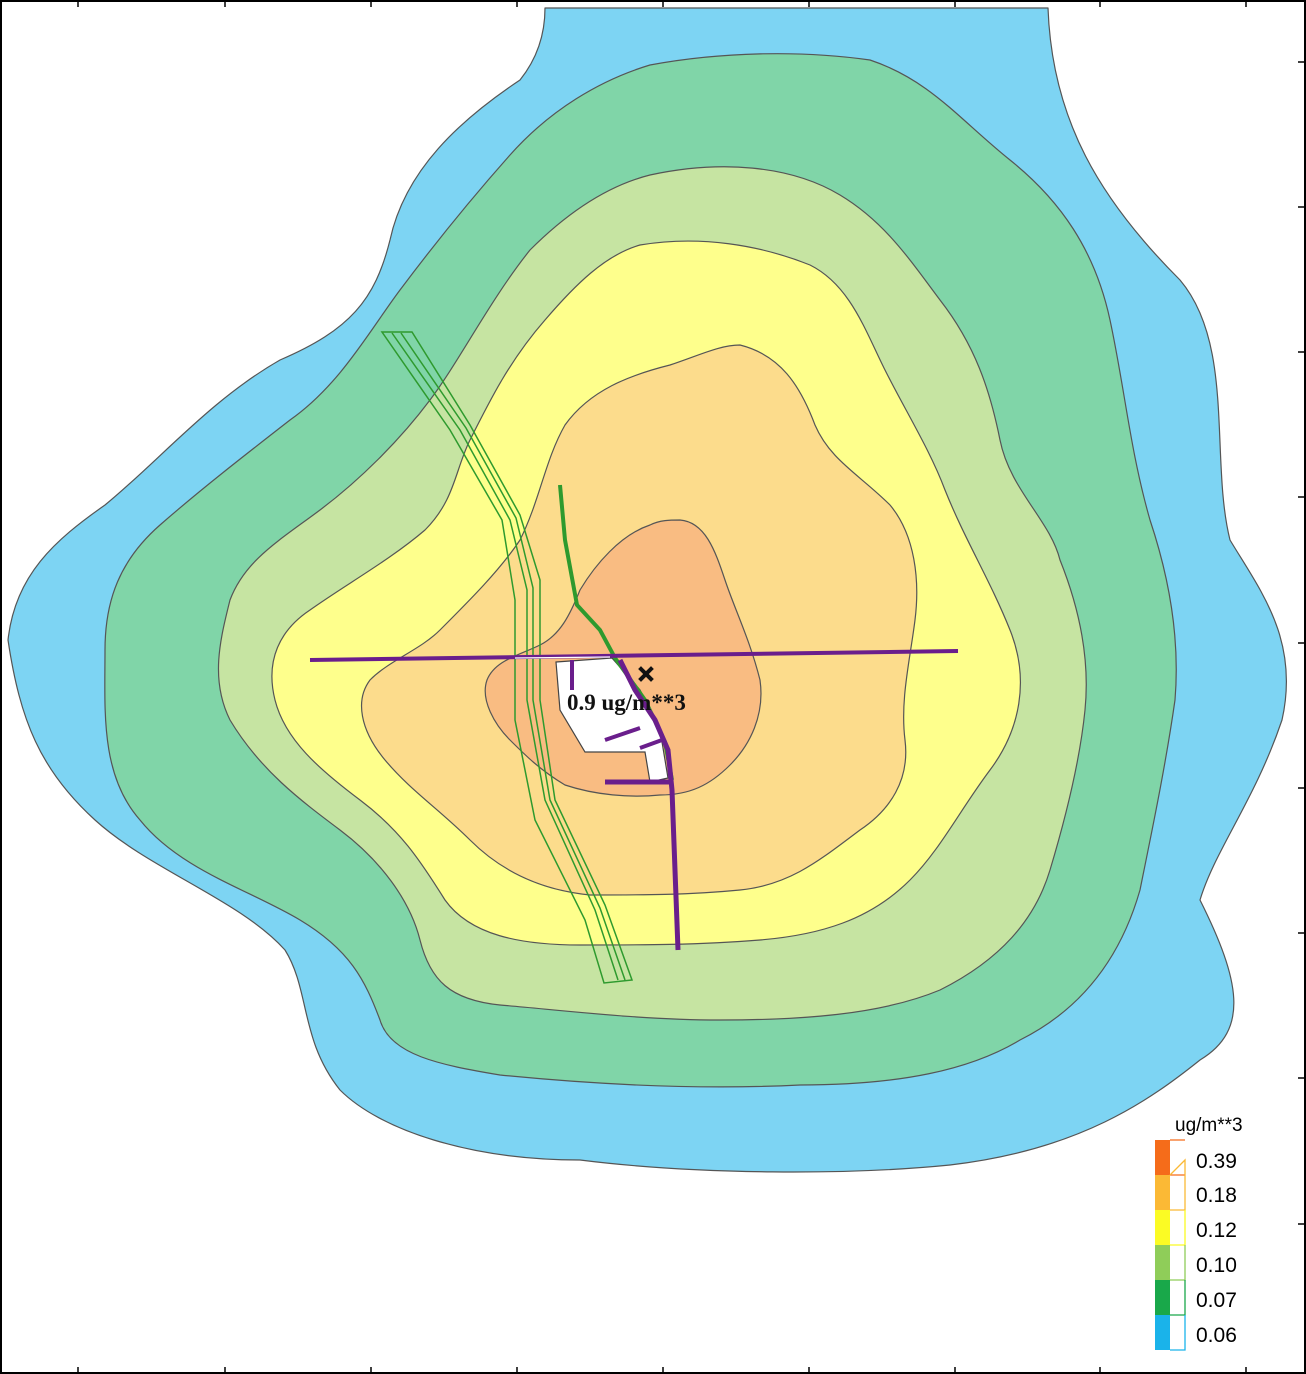 Image resolution: width=1306 pixels, height=1374 pixels. I want to click on legend: ug/m**3 0.39 0.18 0.12 0.10 0.07 0.06, so click(1199, 1233).